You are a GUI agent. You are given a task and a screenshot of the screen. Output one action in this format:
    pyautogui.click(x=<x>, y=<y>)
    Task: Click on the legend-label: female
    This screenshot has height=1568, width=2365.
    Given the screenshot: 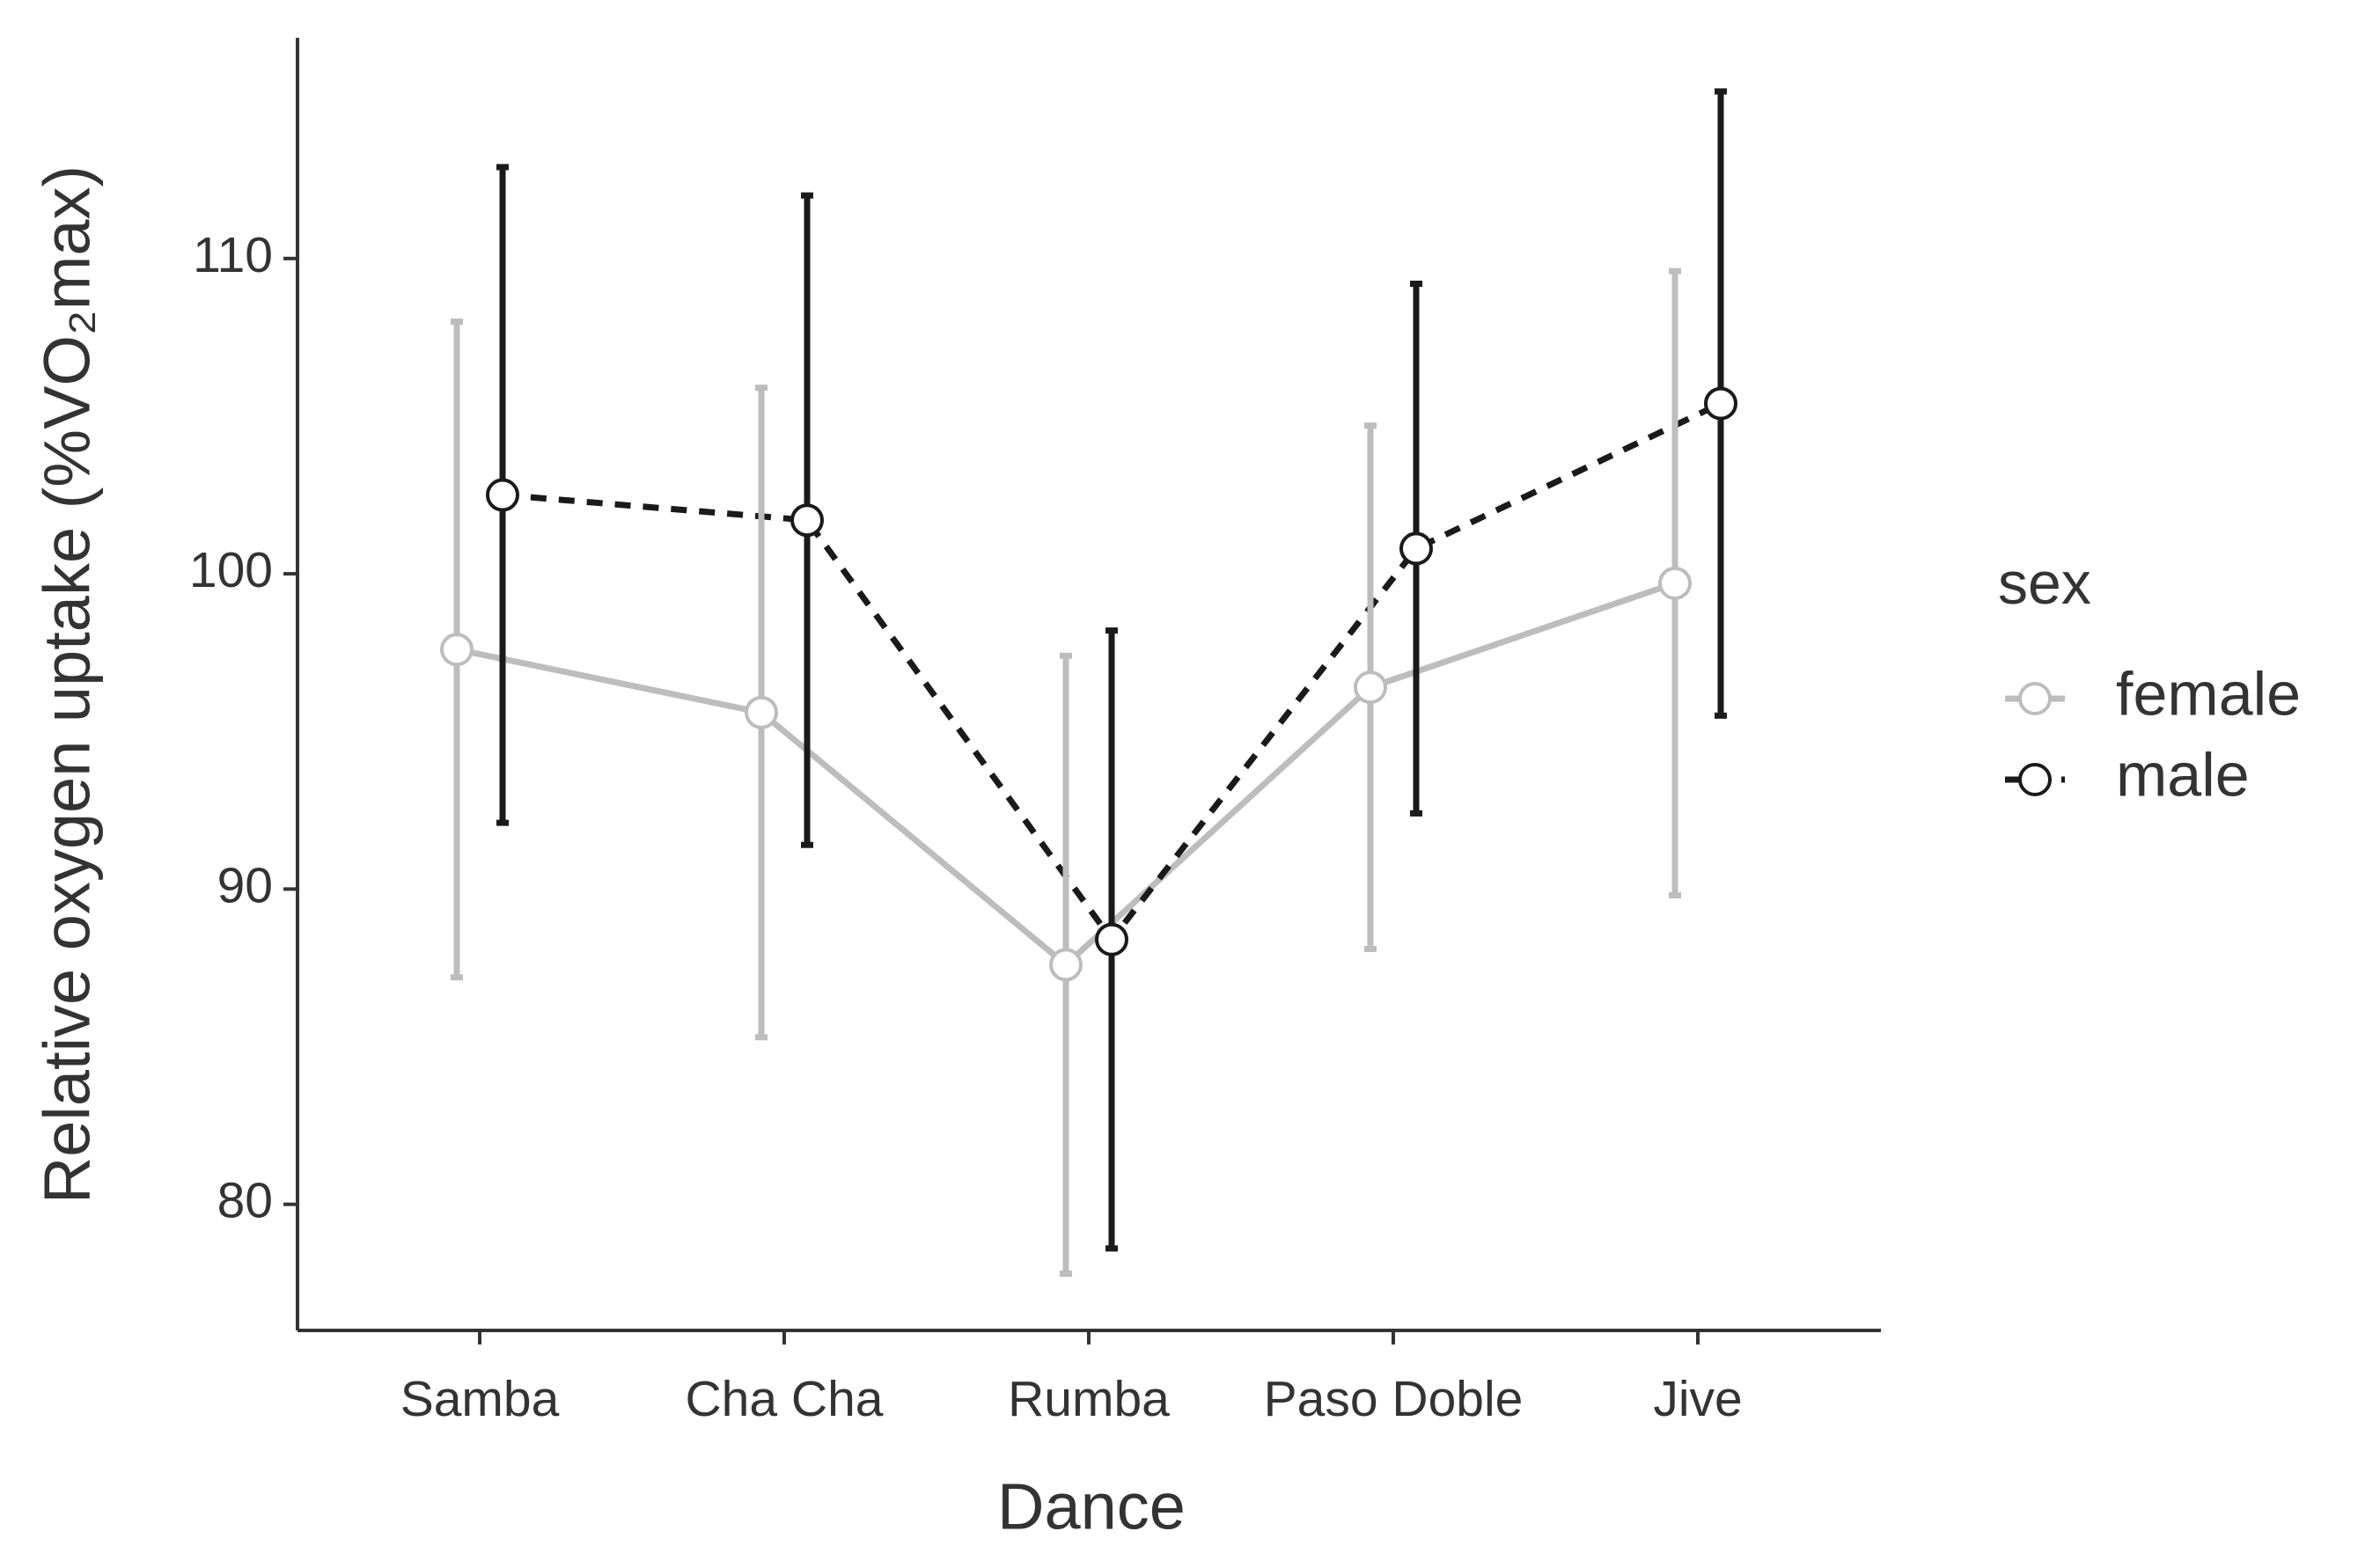 What is the action you would take?
    pyautogui.click(x=2209, y=693)
    